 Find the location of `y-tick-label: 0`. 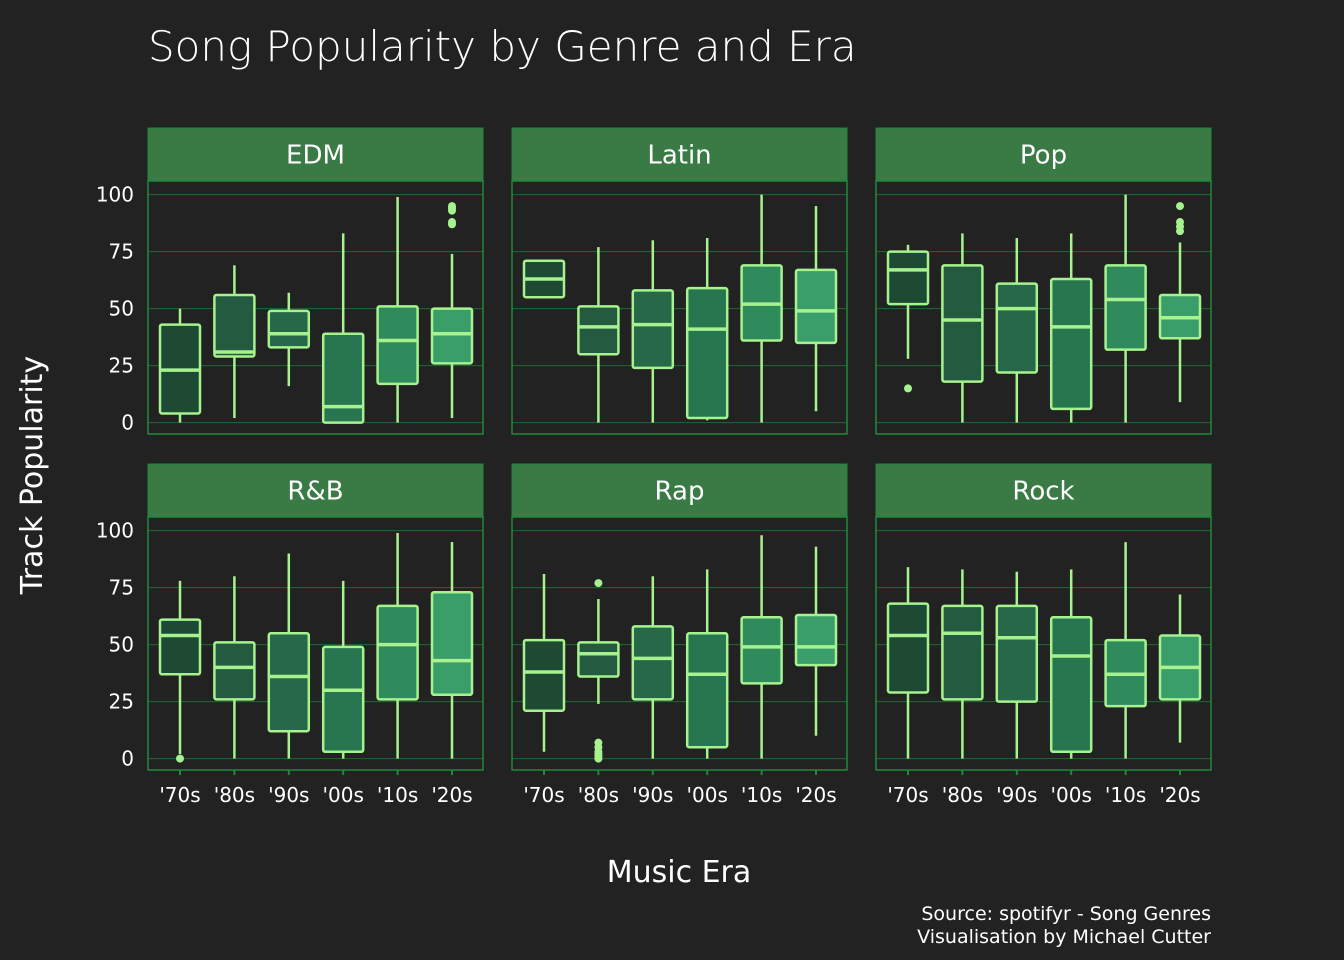

y-tick-label: 0 is located at coordinates (127, 759).